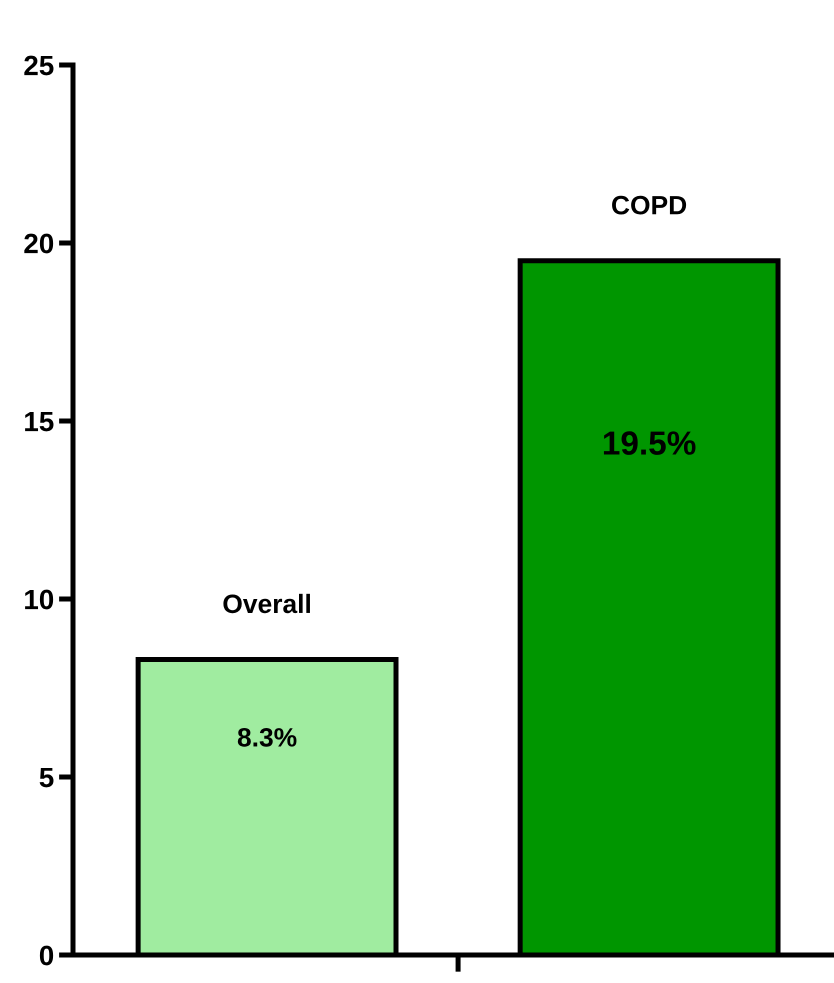 Image resolution: width=834 pixels, height=983 pixels. Describe the element at coordinates (650, 443) in the screenshot. I see `data-label: 19.5%` at that location.